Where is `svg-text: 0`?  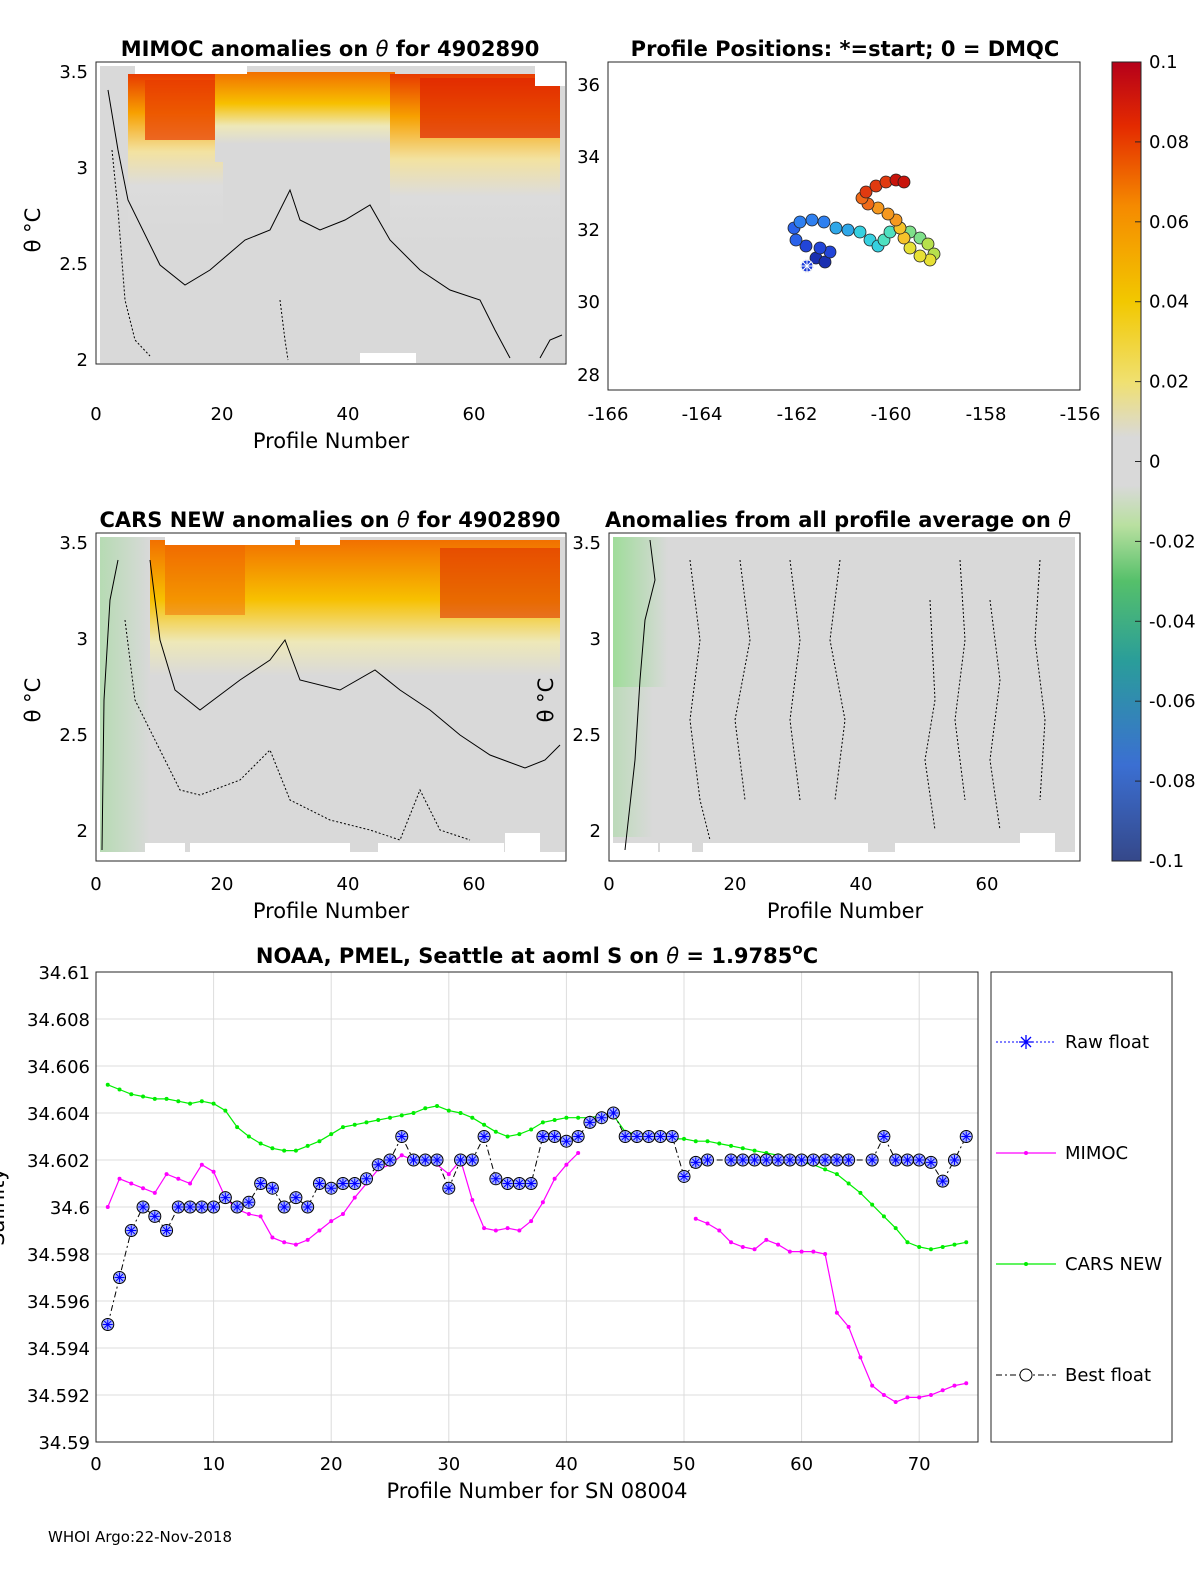
svg-text: 0 is located at coordinates (95, 884).